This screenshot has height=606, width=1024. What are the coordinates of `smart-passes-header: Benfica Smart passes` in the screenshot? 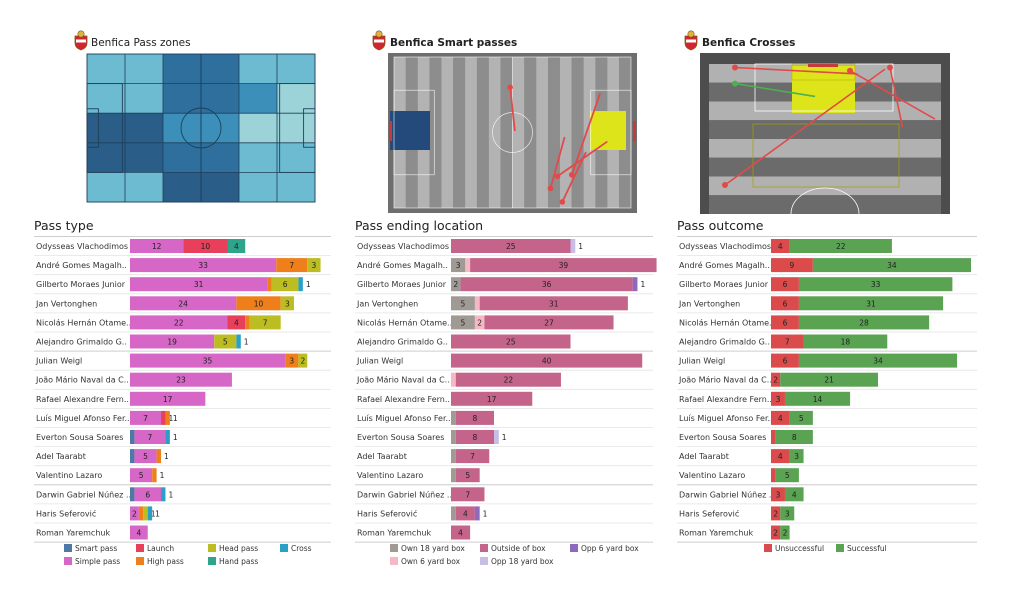 It's located at (444, 40).